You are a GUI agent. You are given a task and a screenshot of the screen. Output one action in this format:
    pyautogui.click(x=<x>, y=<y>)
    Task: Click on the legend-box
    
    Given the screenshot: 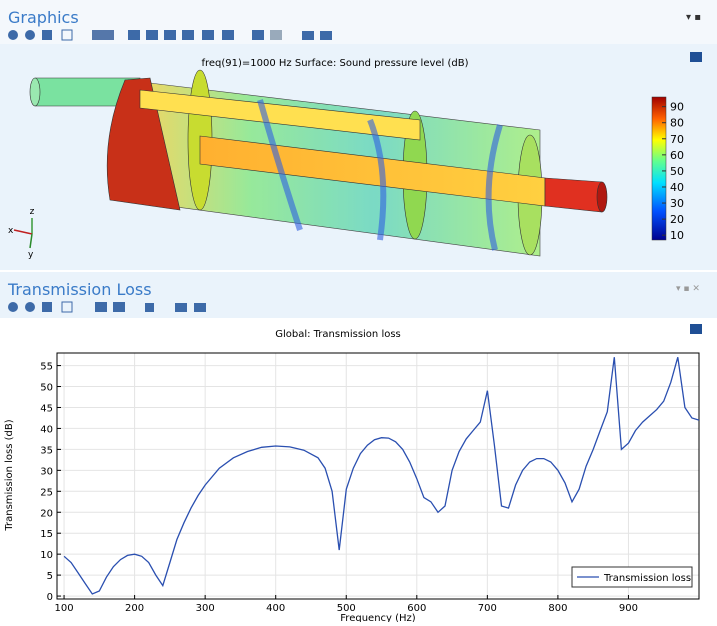 What is the action you would take?
    pyautogui.click(x=632, y=577)
    